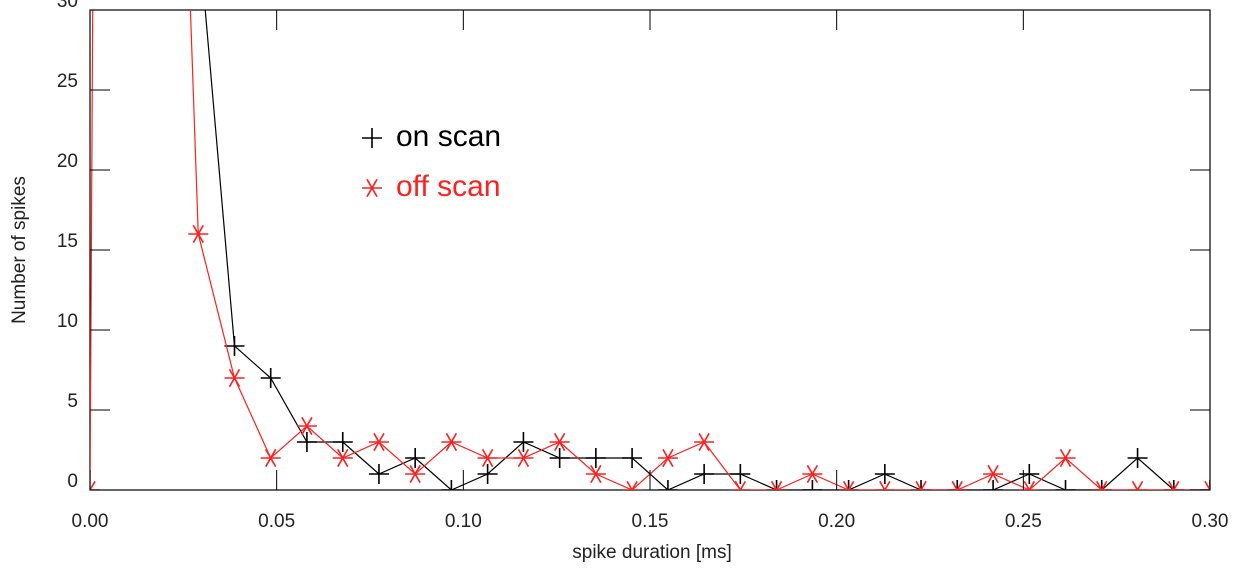  What do you see at coordinates (276, 521) in the screenshot?
I see `x-tick-label: 0.05` at bounding box center [276, 521].